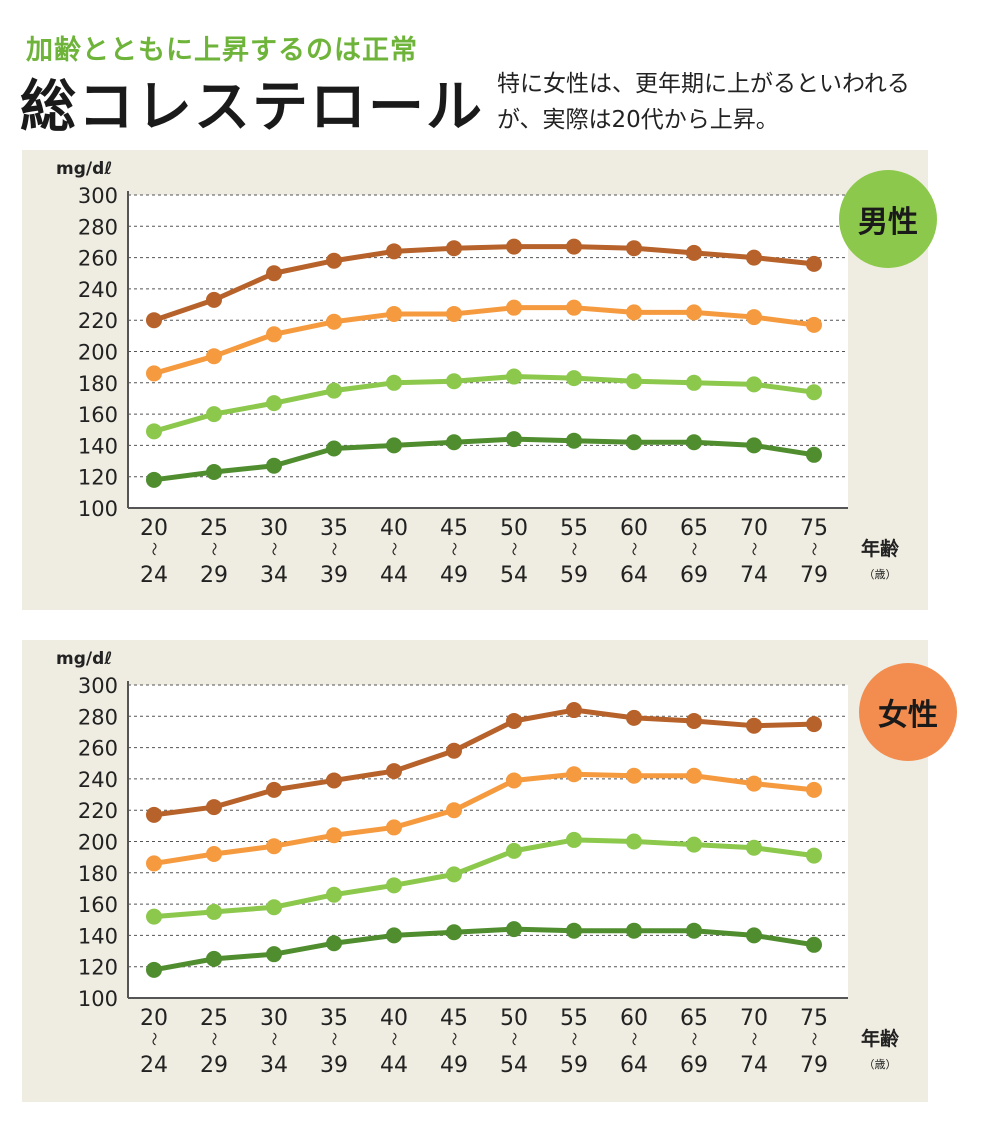  Describe the element at coordinates (514, 1065) in the screenshot. I see `female-x-tick-end: 54` at that location.